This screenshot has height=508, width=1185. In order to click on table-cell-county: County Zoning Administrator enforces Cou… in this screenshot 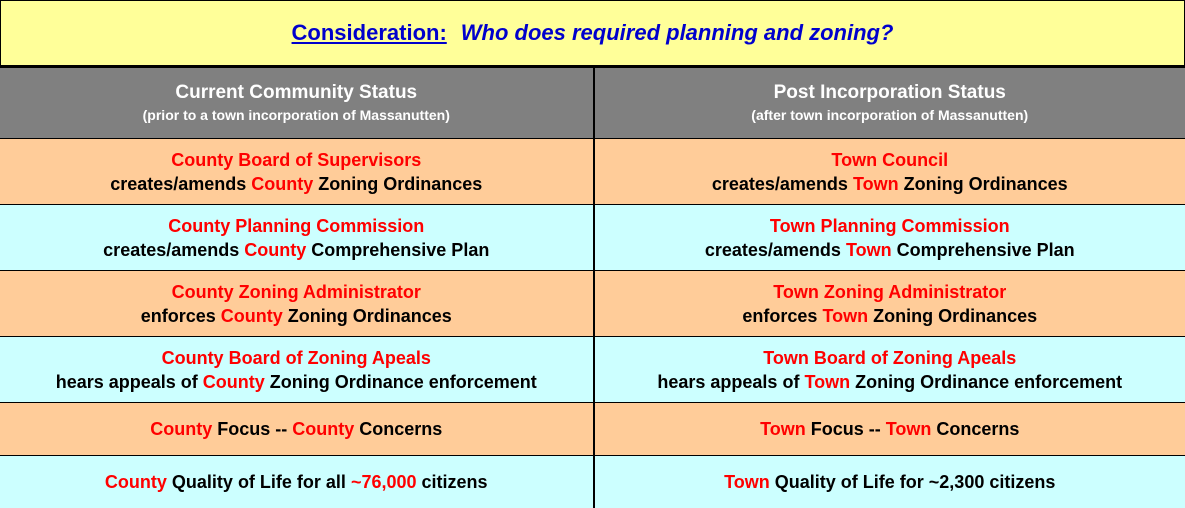, I will do `click(296, 303)`.